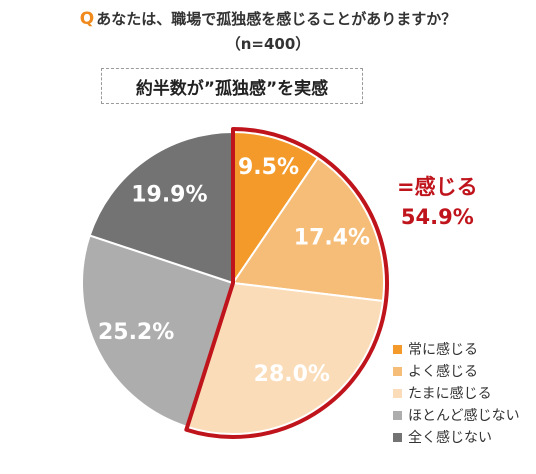  I want to click on summary-callout-text: 約半数が”孤独感”を実感, so click(232, 88).